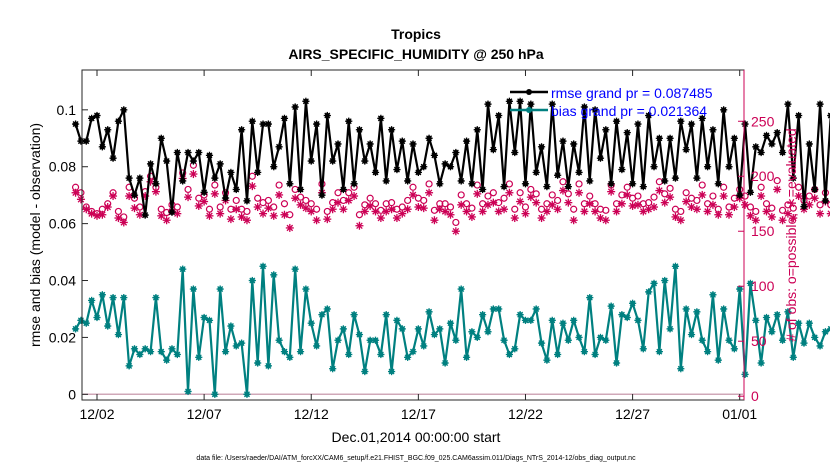 The width and height of the screenshot is (830, 475). Describe the element at coordinates (96, 414) in the screenshot. I see `x-tick-label: 12/02` at that location.